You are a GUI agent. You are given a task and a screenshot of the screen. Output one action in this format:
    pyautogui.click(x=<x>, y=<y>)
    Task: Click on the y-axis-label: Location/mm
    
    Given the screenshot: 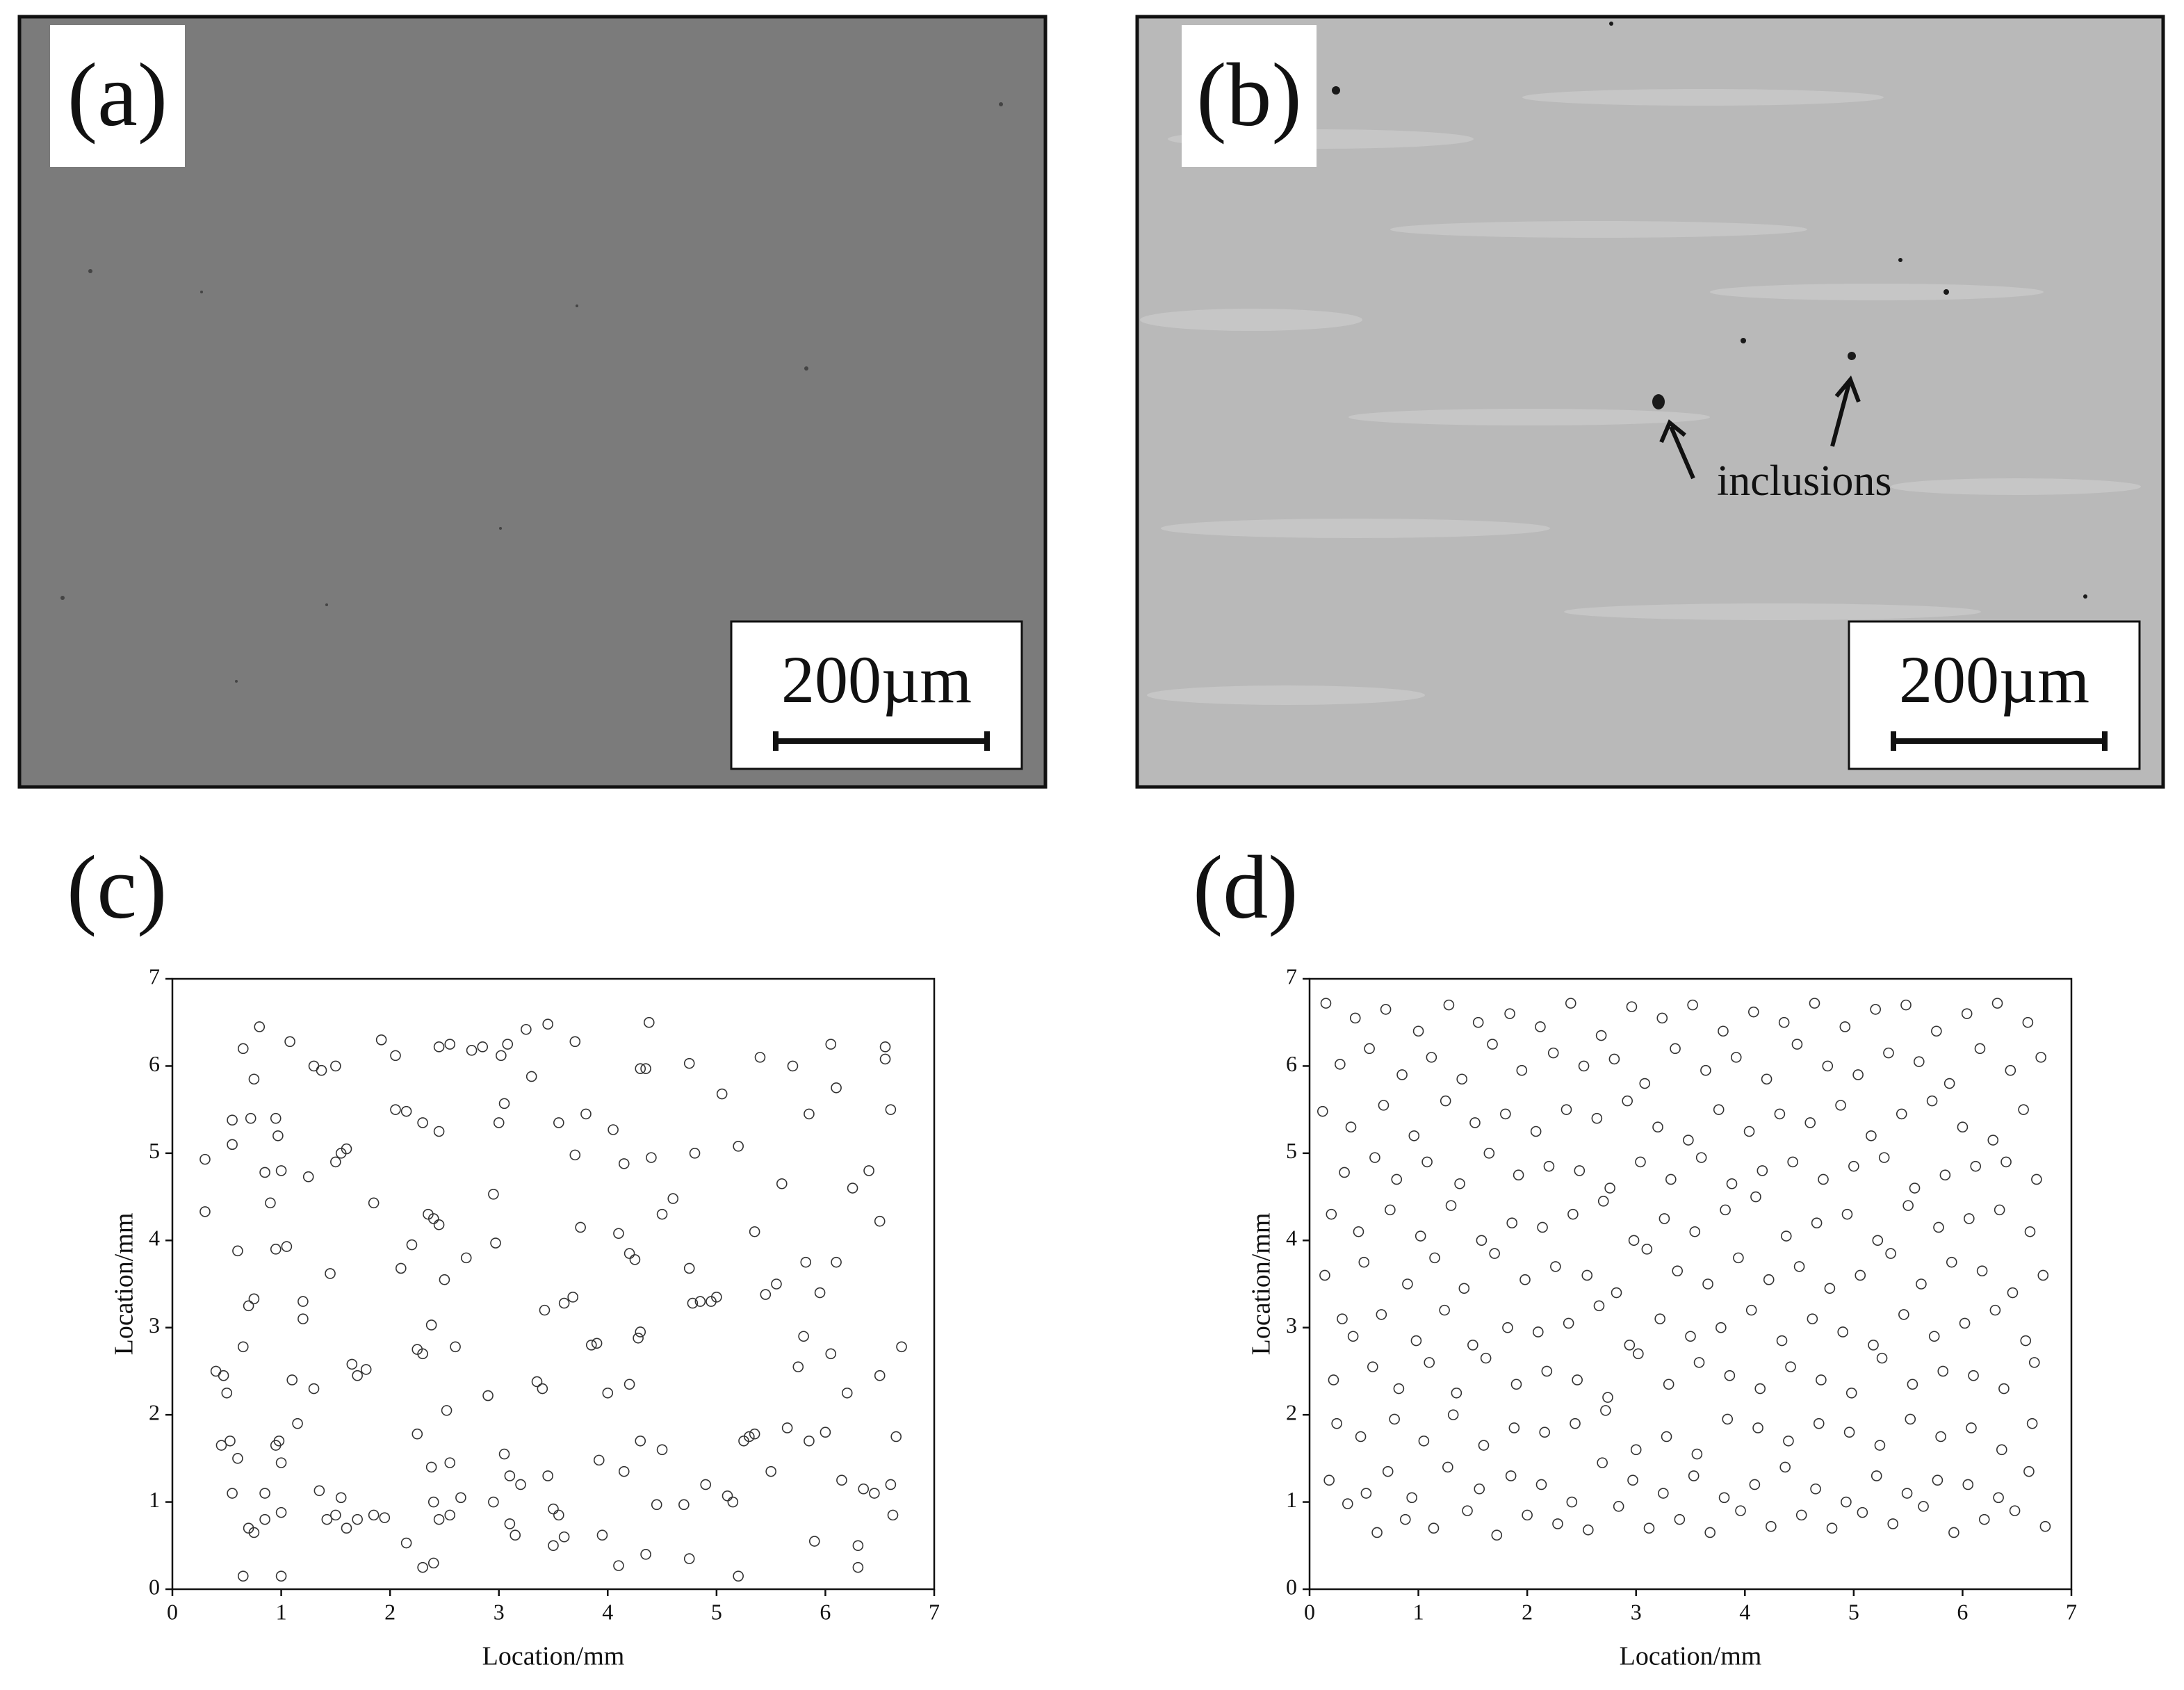 What is the action you would take?
    pyautogui.click(x=124, y=1284)
    